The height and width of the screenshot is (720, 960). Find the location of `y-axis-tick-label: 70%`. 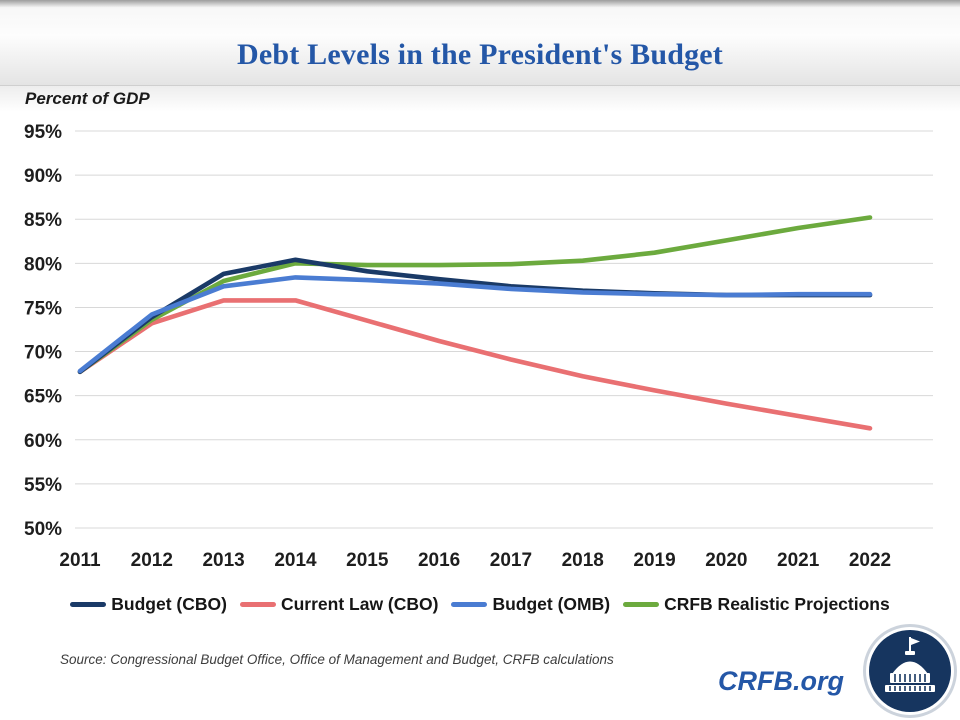

y-axis-tick-label: 70% is located at coordinates (43, 353).